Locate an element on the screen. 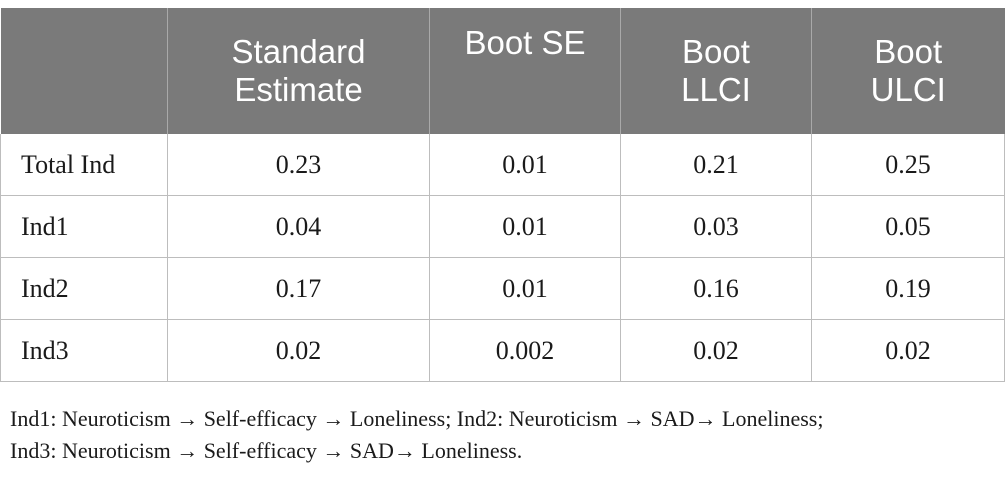  table-row: Ind3 0.02 0.002 0.02 0.02 is located at coordinates (502, 350).